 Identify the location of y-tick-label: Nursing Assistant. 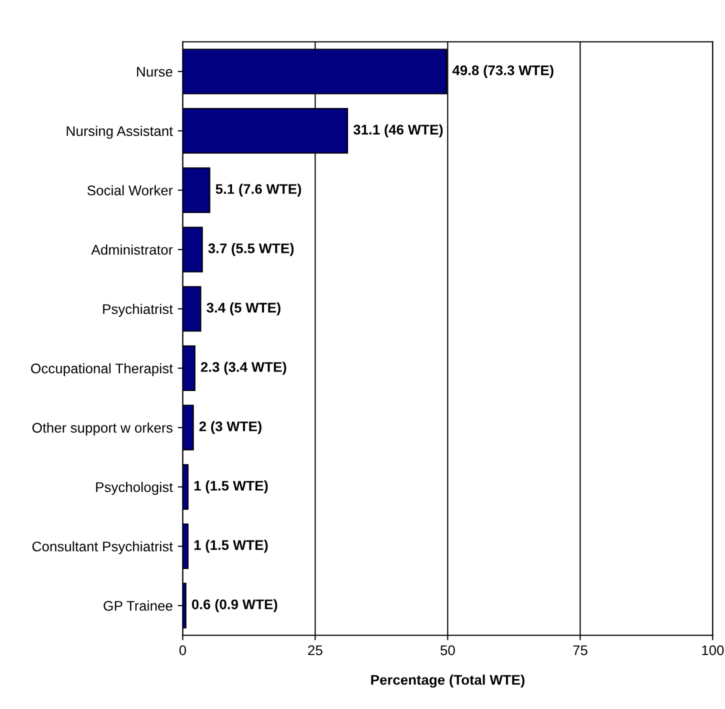
(119, 132).